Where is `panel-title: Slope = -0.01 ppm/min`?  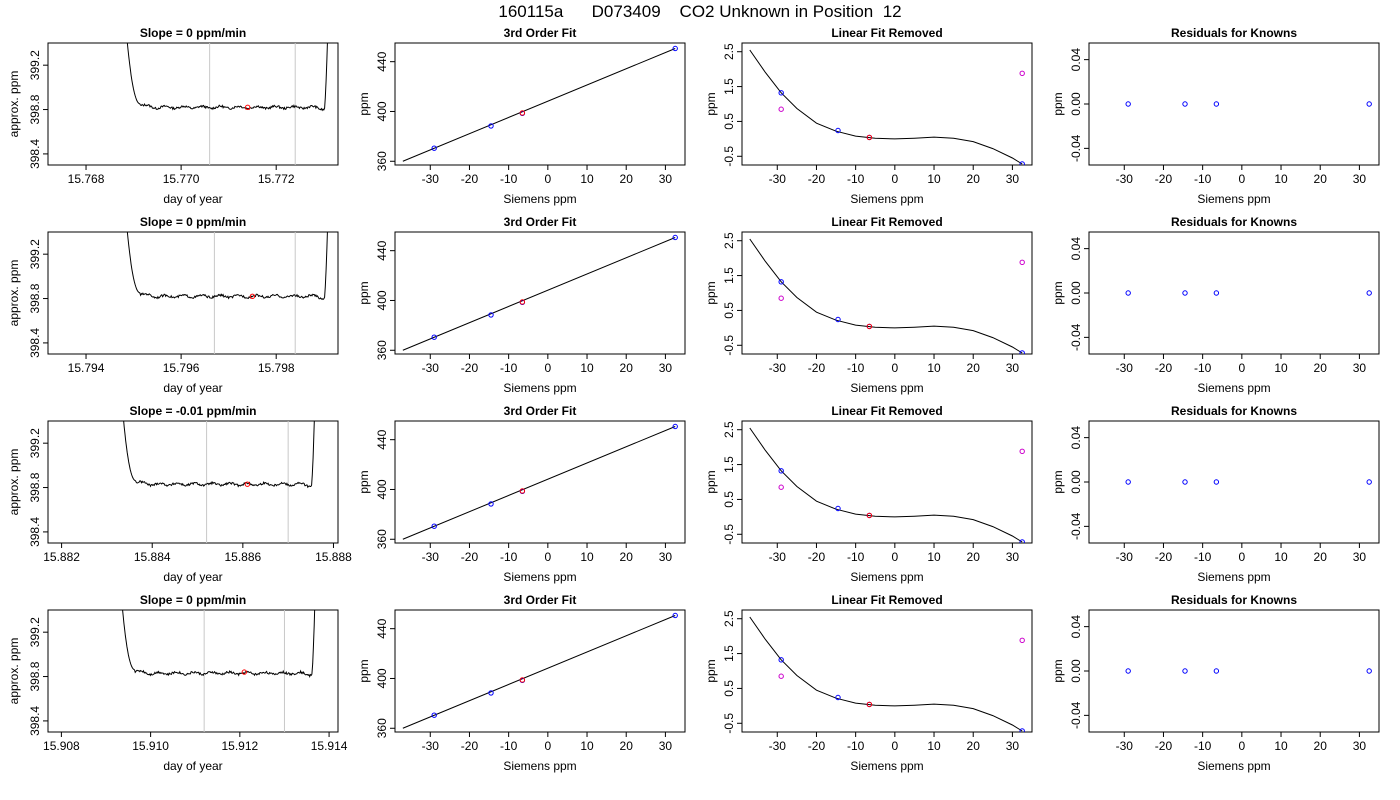 panel-title: Slope = -0.01 ppm/min is located at coordinates (192, 411).